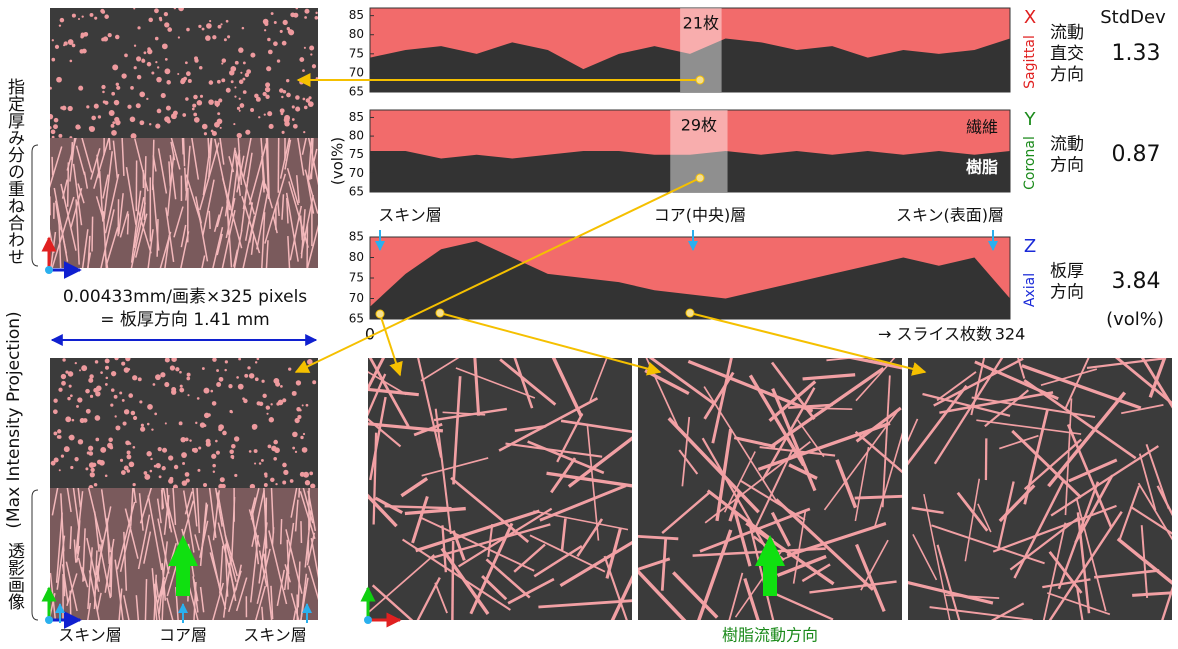 Image resolution: width=1178 pixels, height=649 pixels. I want to click on image-texture, so click(1040, 489).